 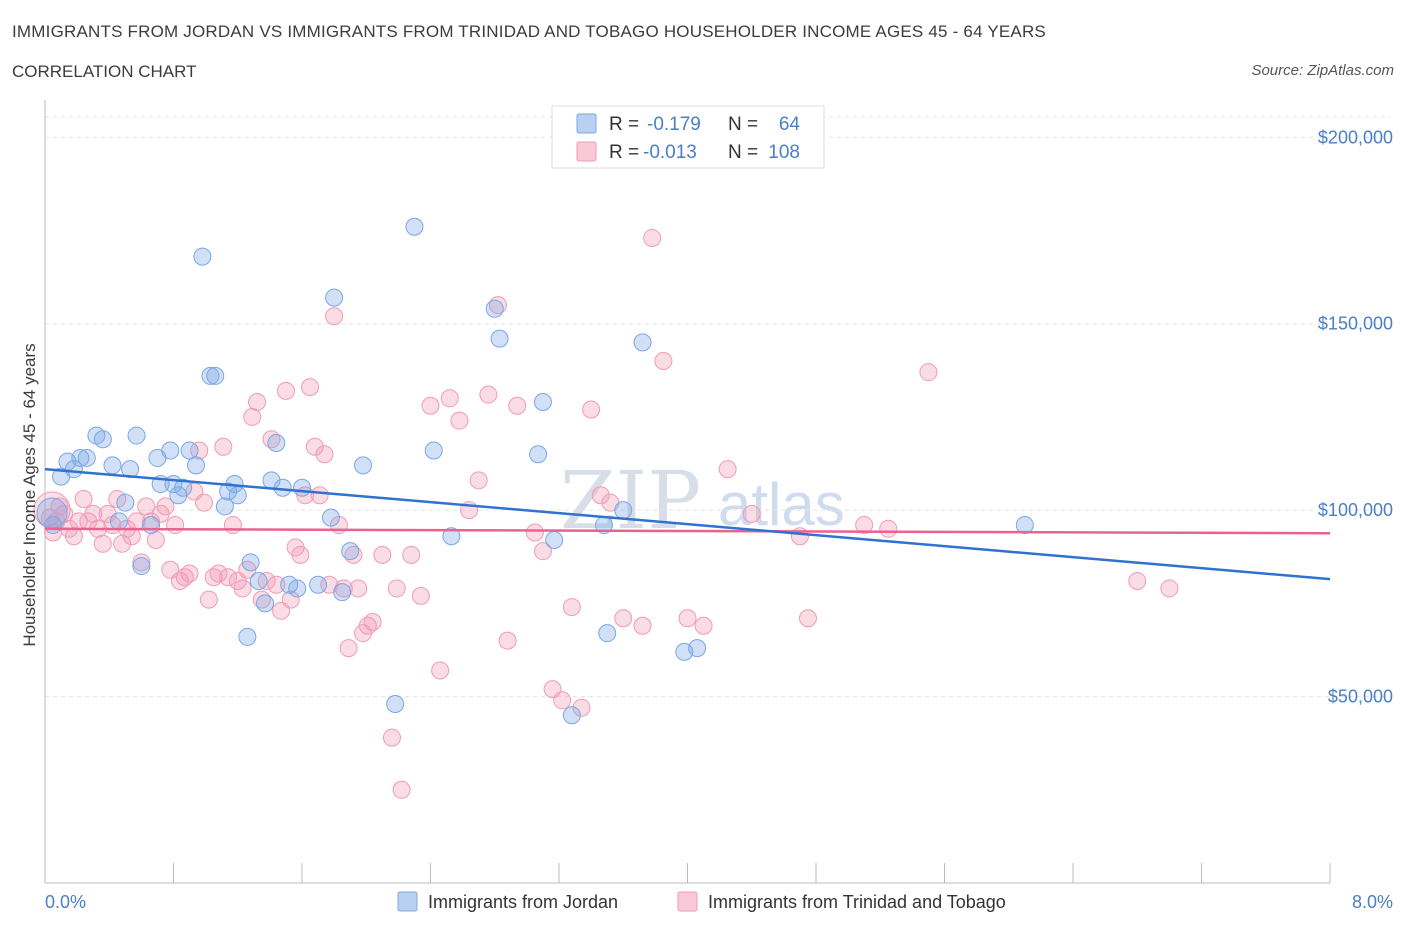 What do you see at coordinates (624, 124) in the screenshot?
I see `legend-r-label-jordan: R =` at bounding box center [624, 124].